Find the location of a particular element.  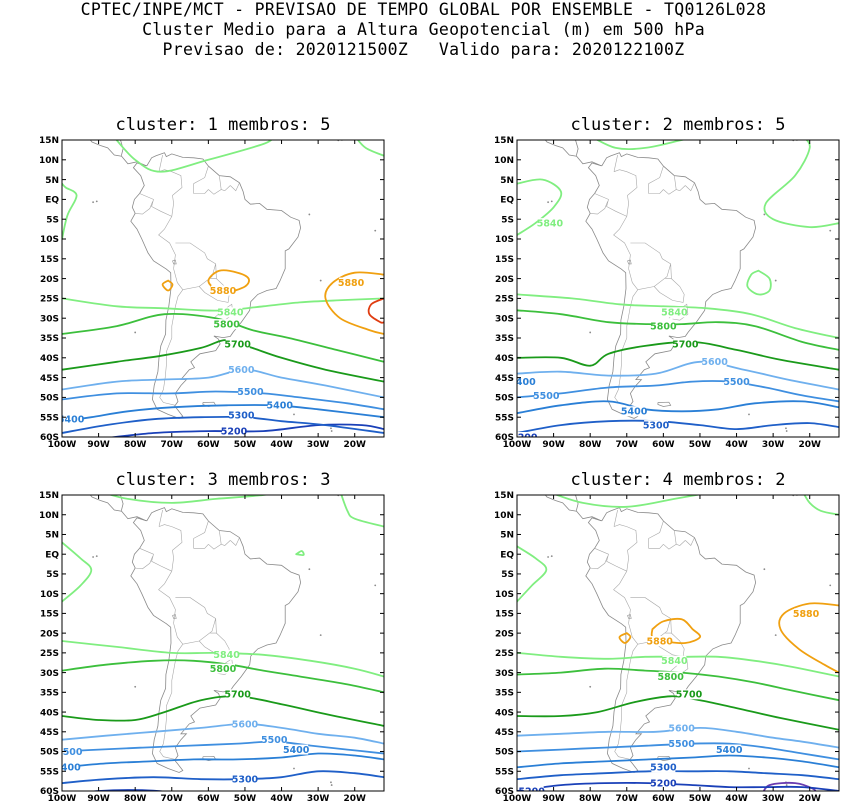

panel-title: cluster: 4 membros: 2 is located at coordinates (678, 480).